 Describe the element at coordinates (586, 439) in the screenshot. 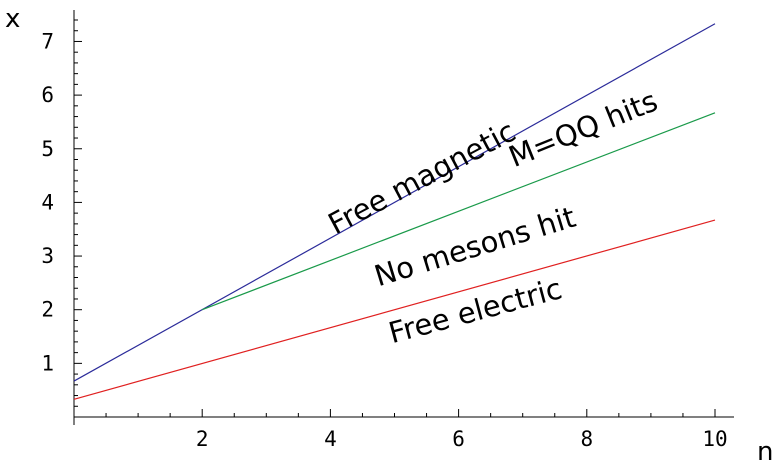

I see `x-tick-label: 8` at that location.